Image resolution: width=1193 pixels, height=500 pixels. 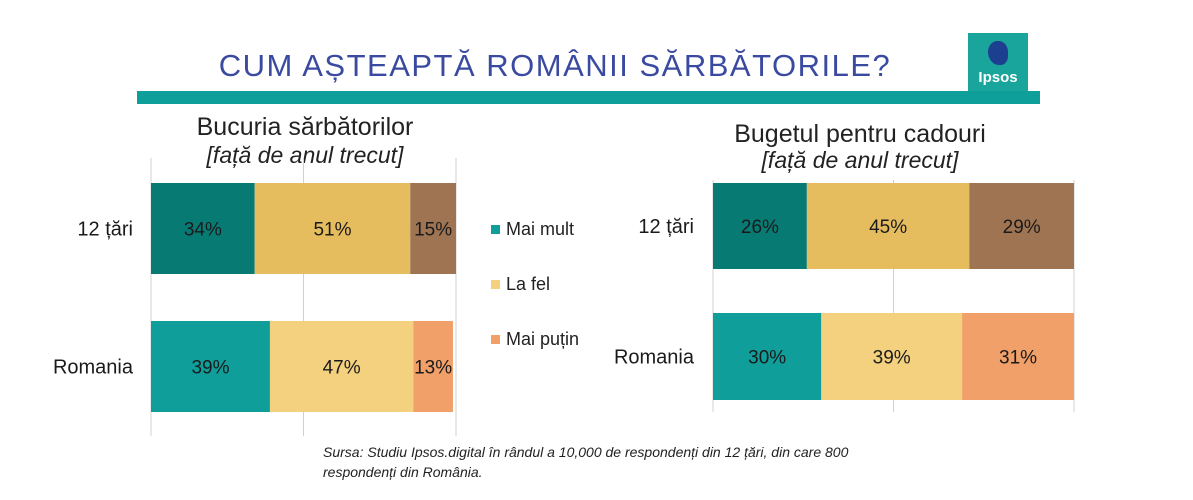 I want to click on chart2-data-label: 29%, so click(x=1022, y=227).